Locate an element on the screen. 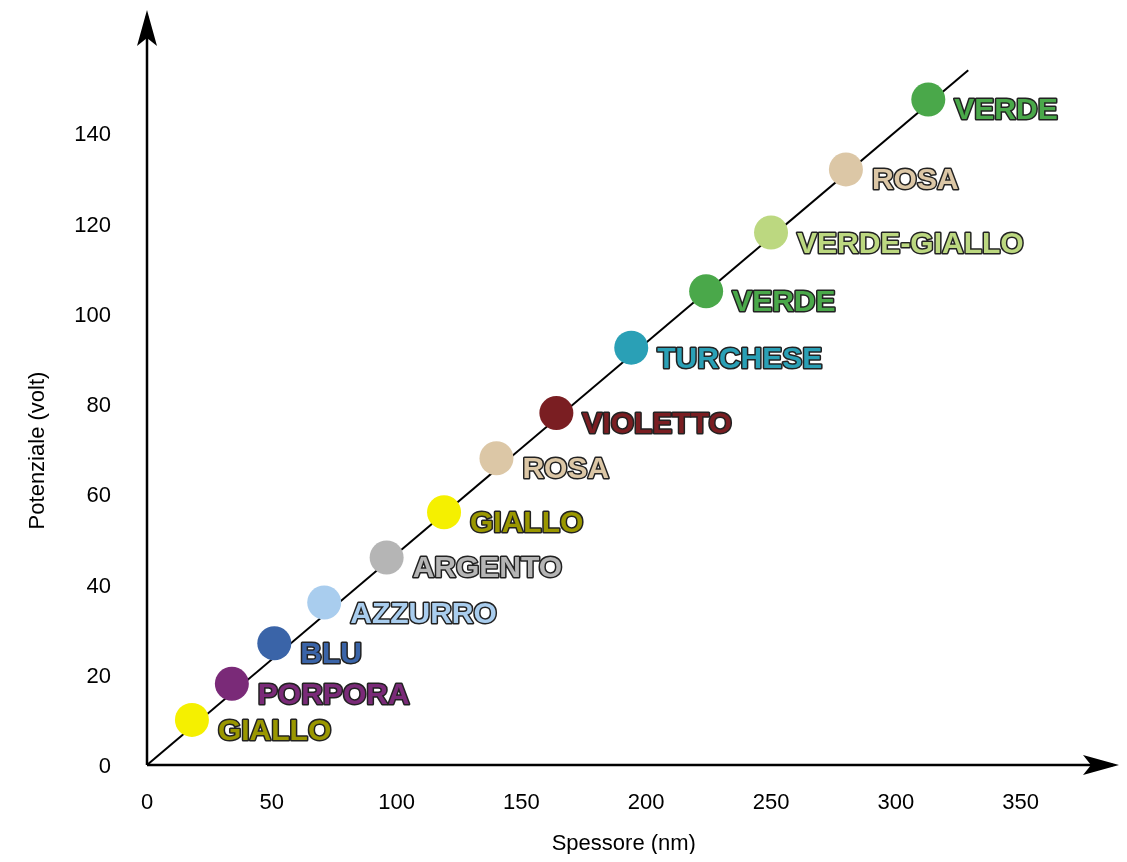 The image size is (1127, 862). x-tick-label: 50 is located at coordinates (272, 801).